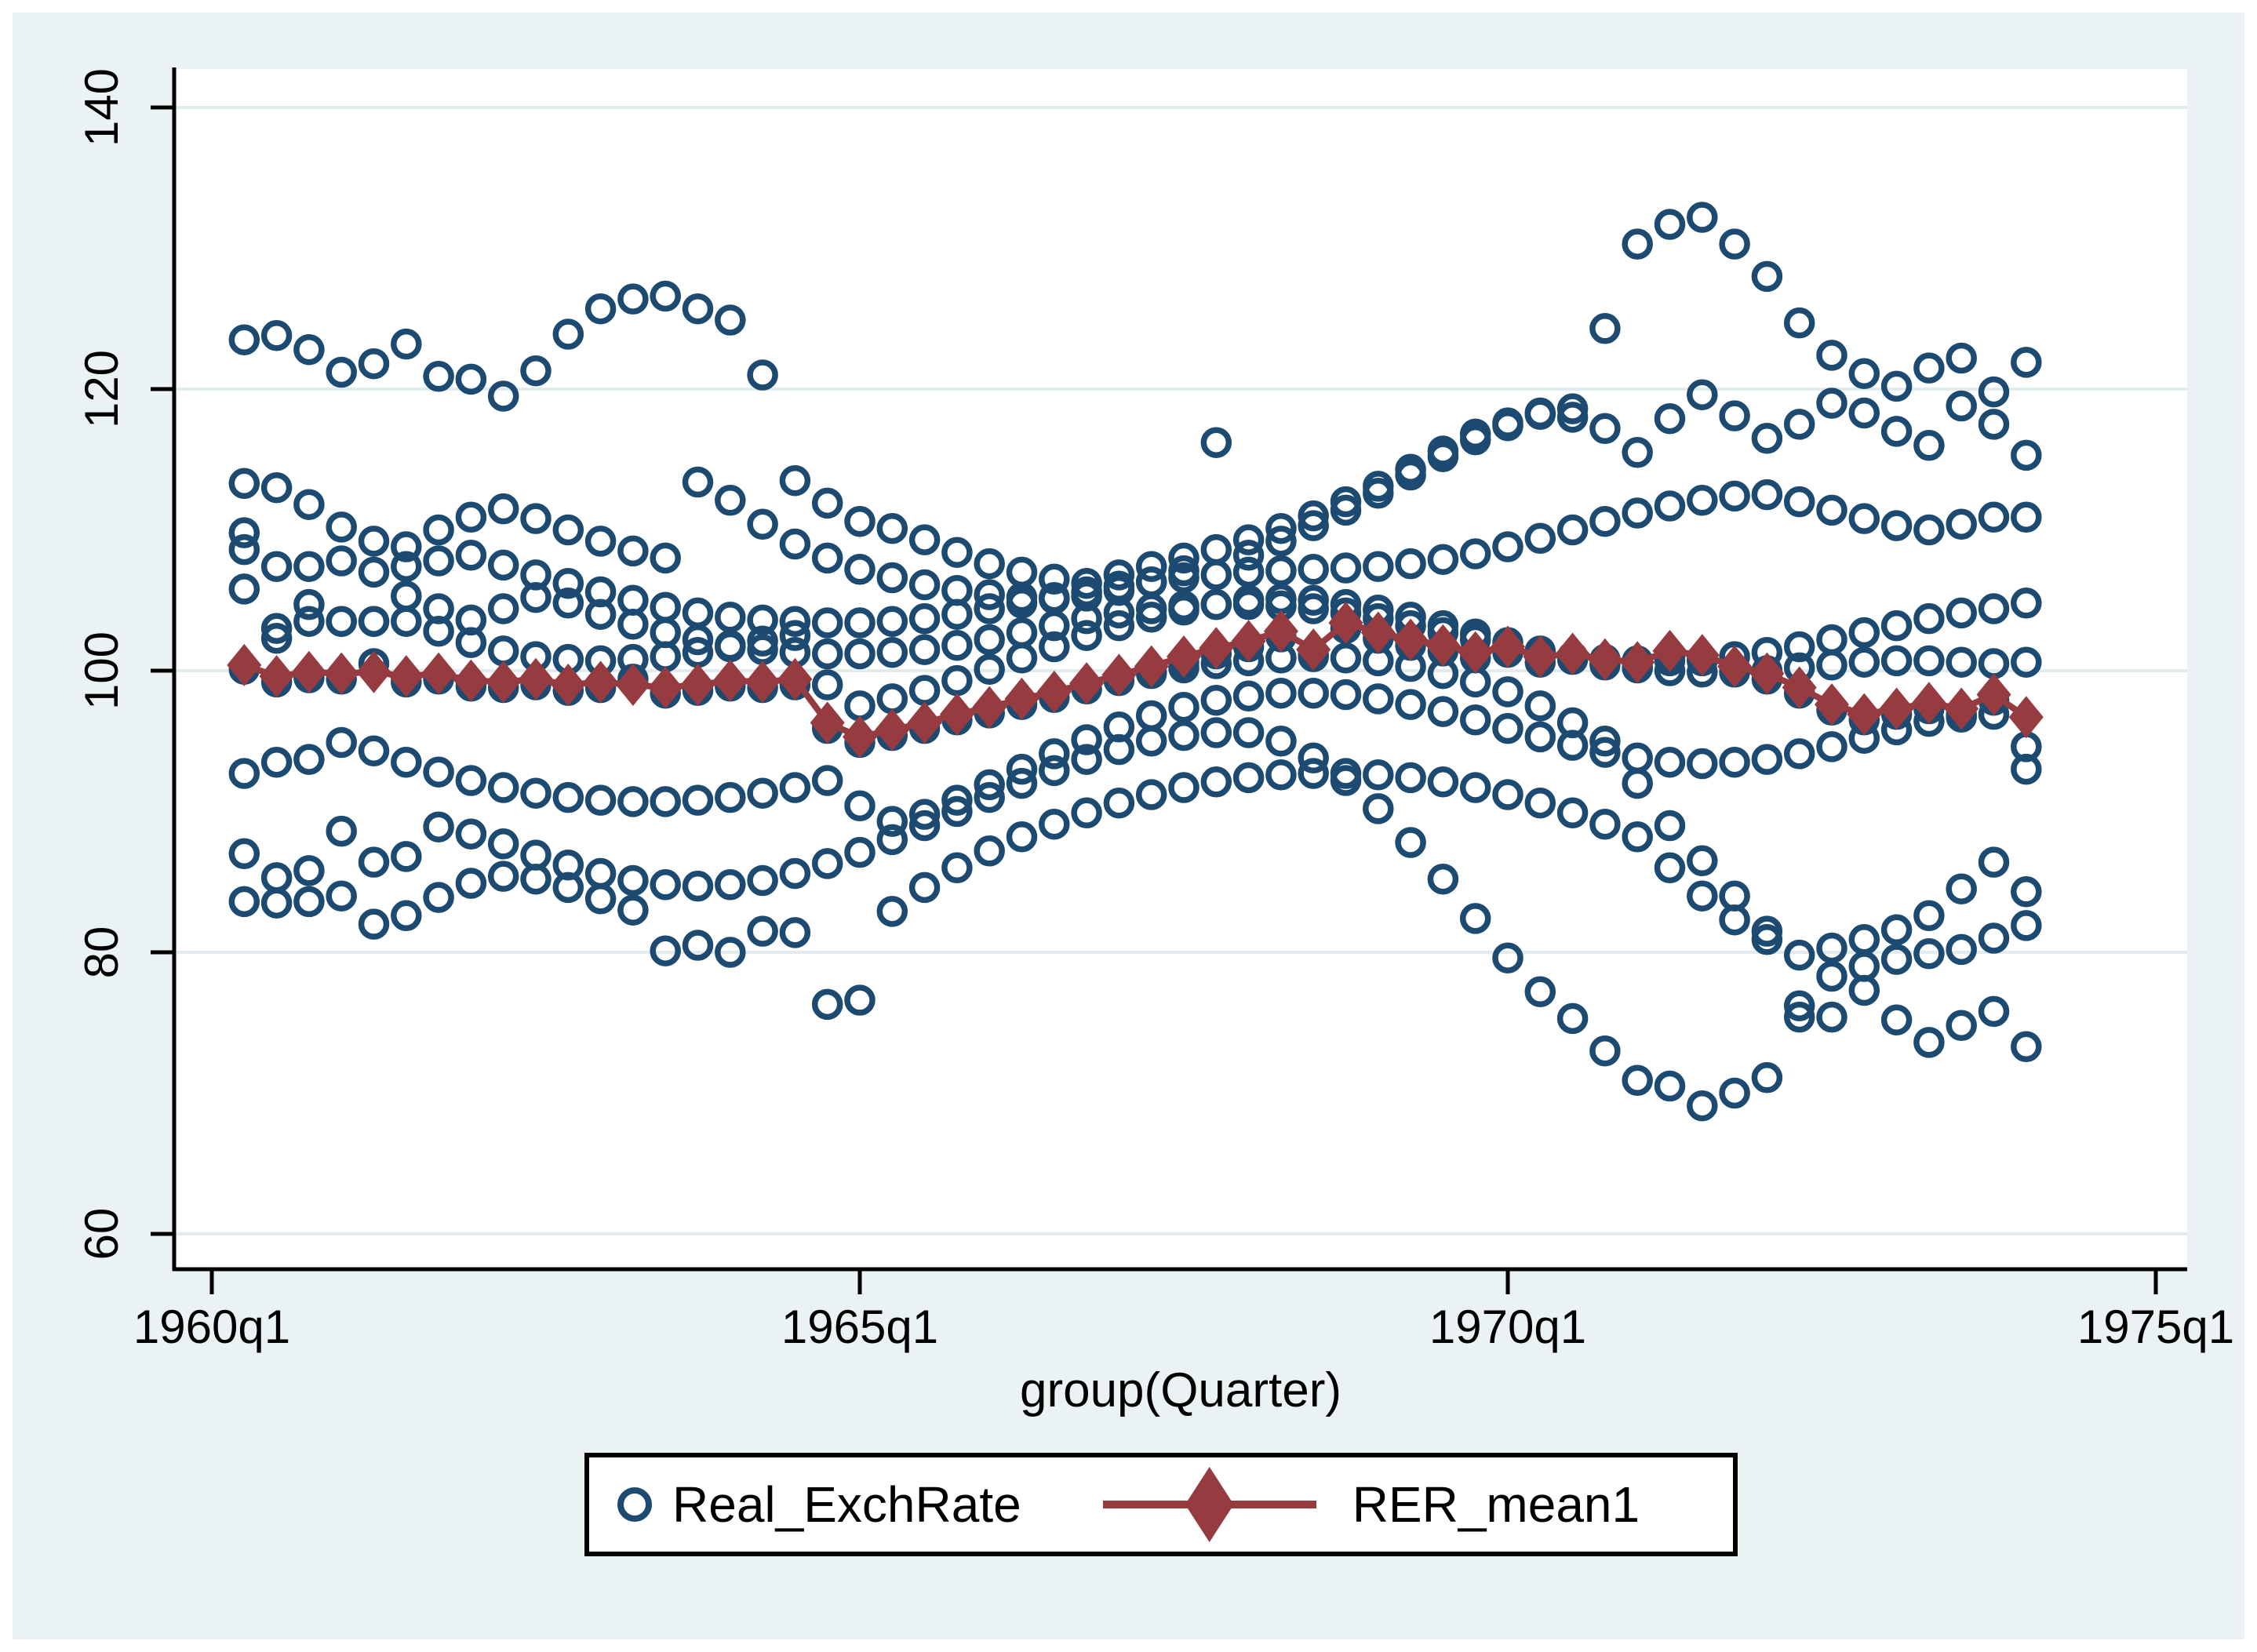 Image resolution: width=2257 pixels, height=1652 pixels. I want to click on x-tick-label-1970q1: 1970q1, so click(1508, 1327).